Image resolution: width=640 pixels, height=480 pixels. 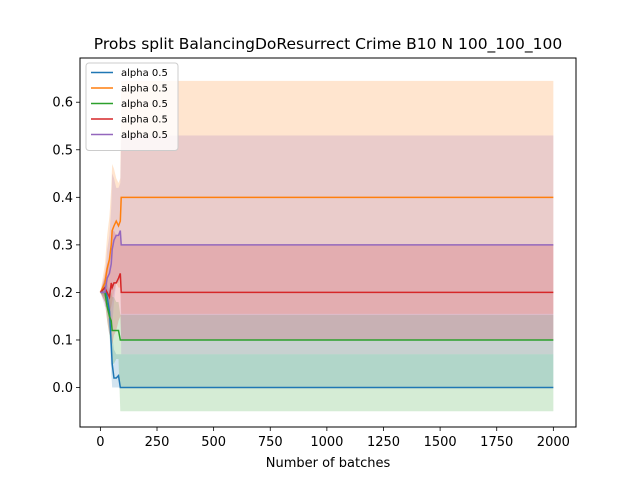 I want to click on y-tick-label: 0.2, so click(x=62, y=293).